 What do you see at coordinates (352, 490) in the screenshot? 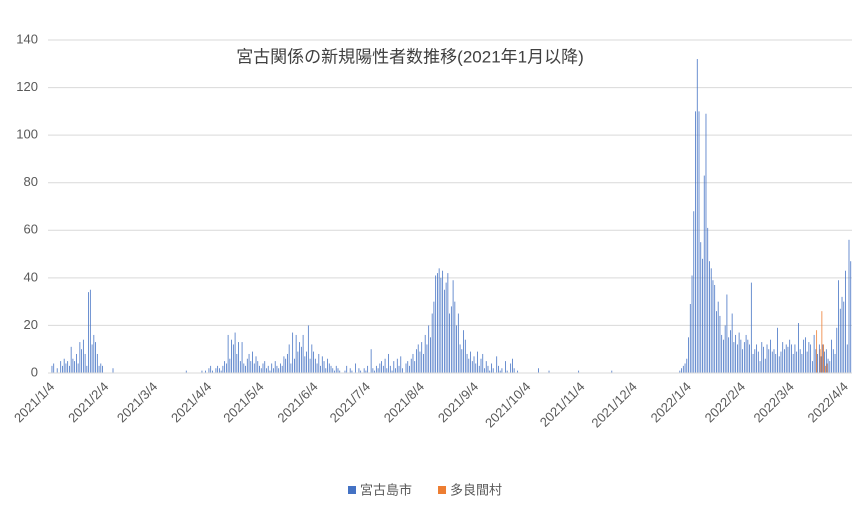
I see `legend-swatch` at bounding box center [352, 490].